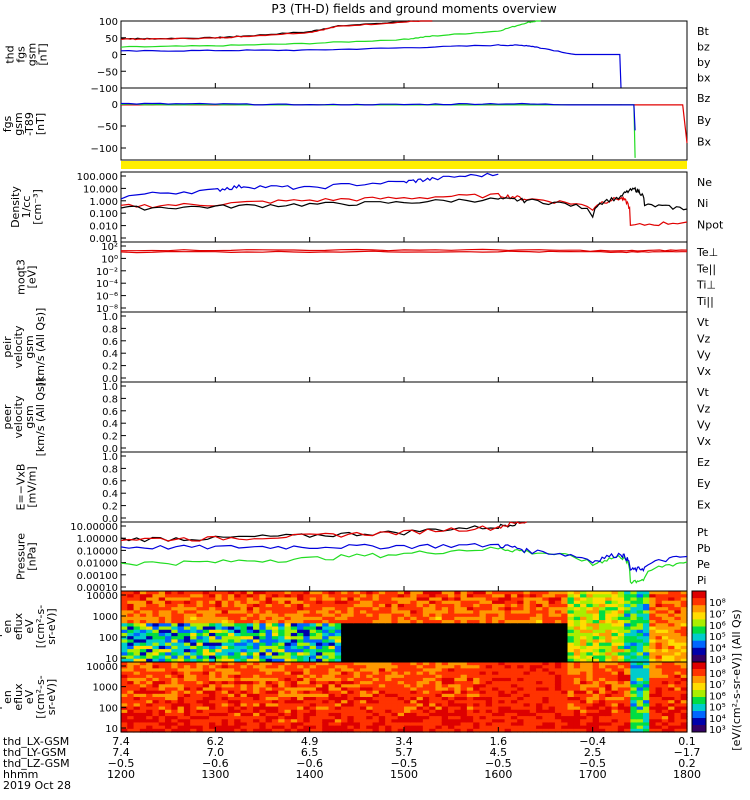  I want to click on series-npot-line, so click(309, 186).